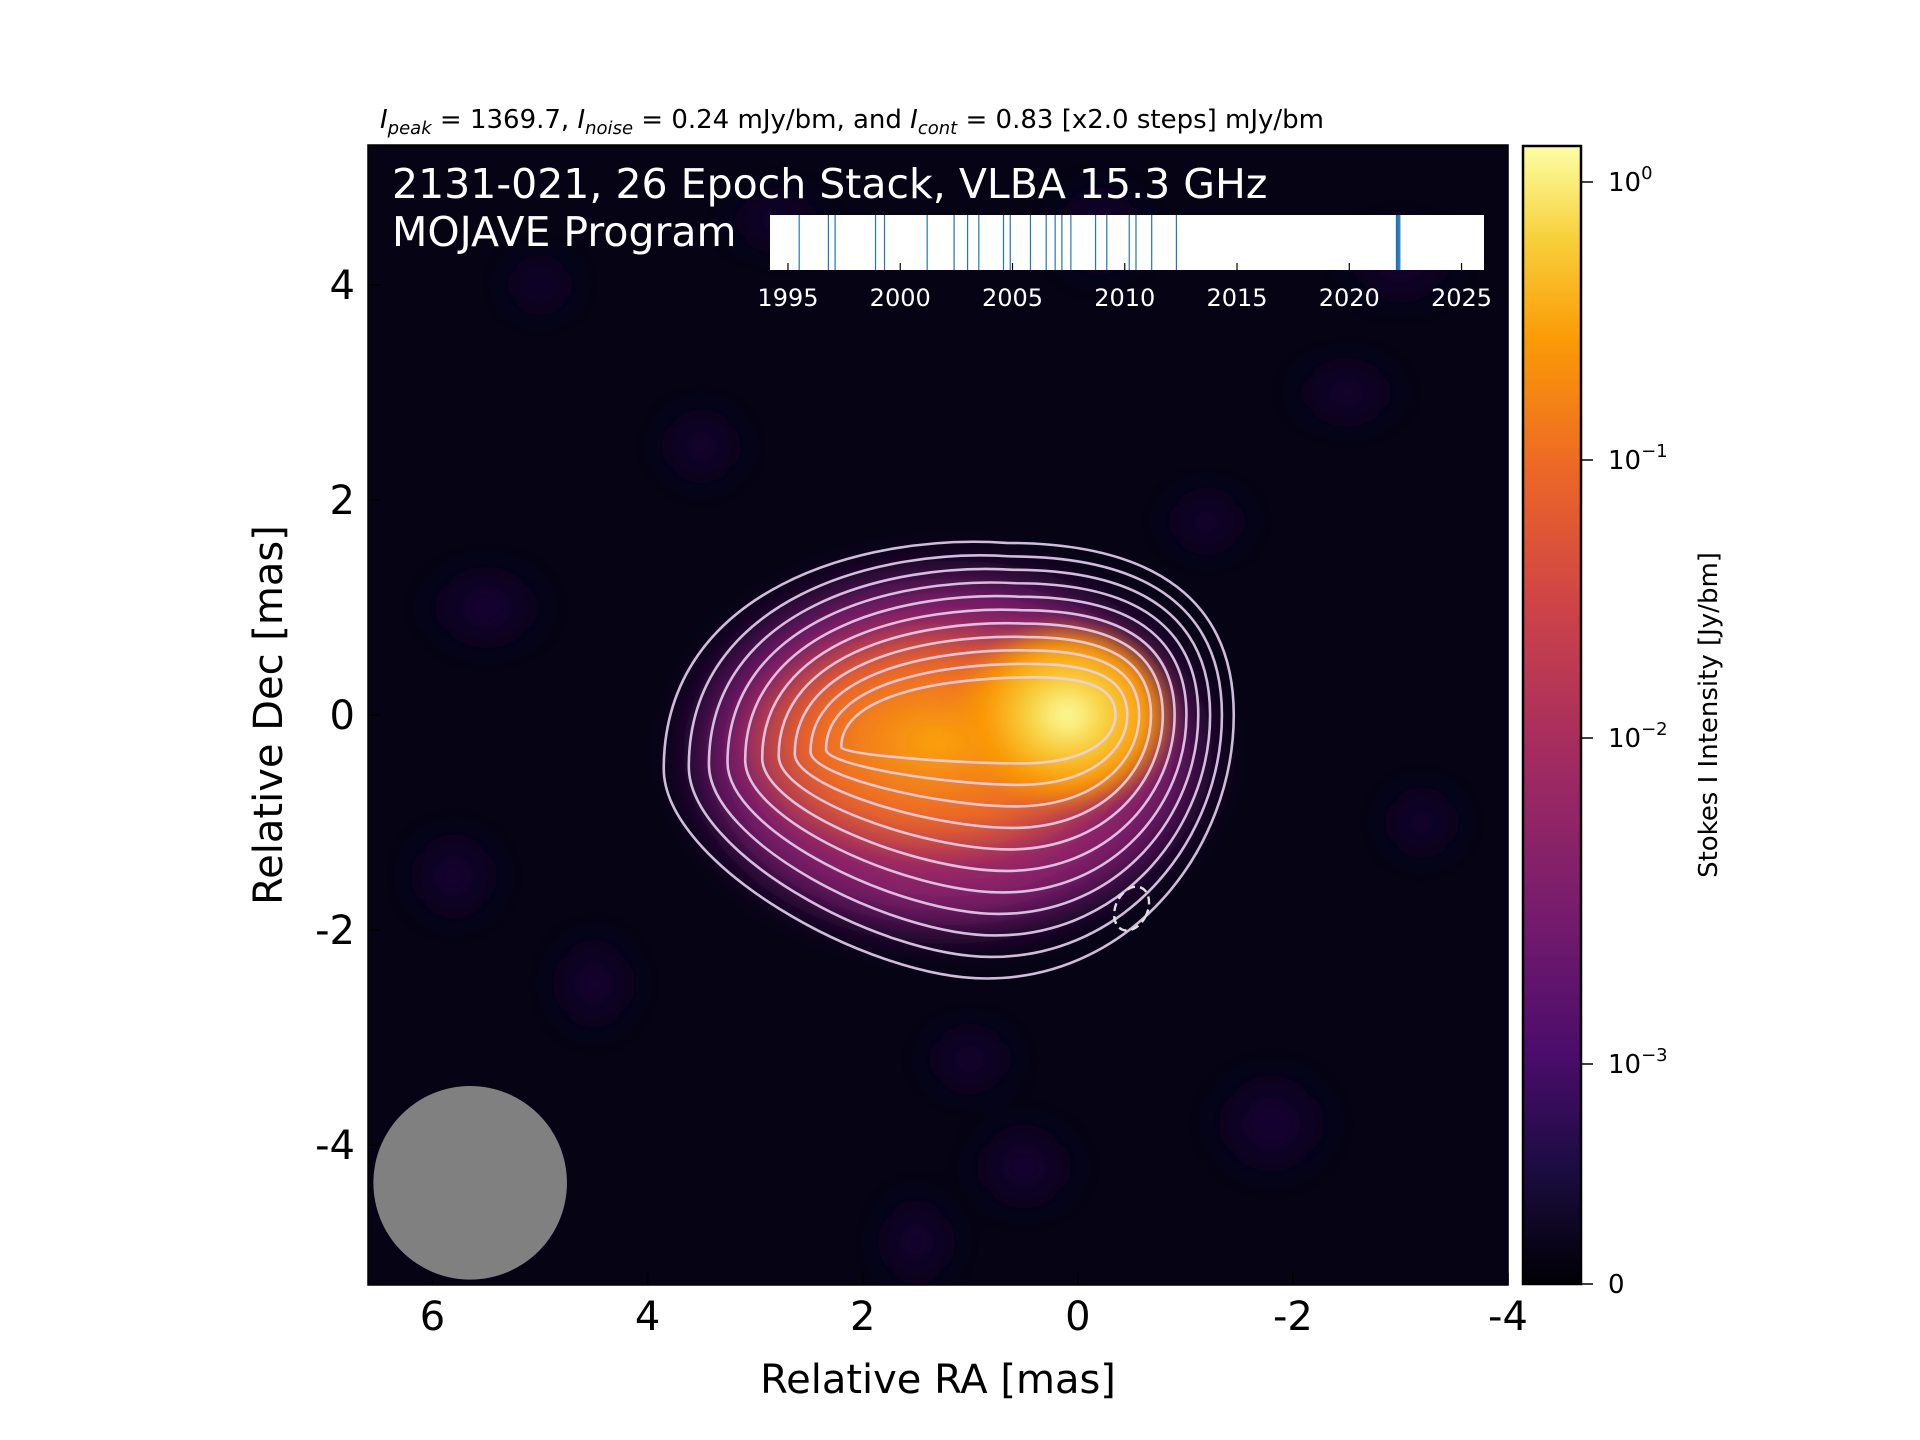 The width and height of the screenshot is (1920, 1440). I want to click on x-axis-ticks: 6 4 2 0 -2 -4, so click(974, 1306).